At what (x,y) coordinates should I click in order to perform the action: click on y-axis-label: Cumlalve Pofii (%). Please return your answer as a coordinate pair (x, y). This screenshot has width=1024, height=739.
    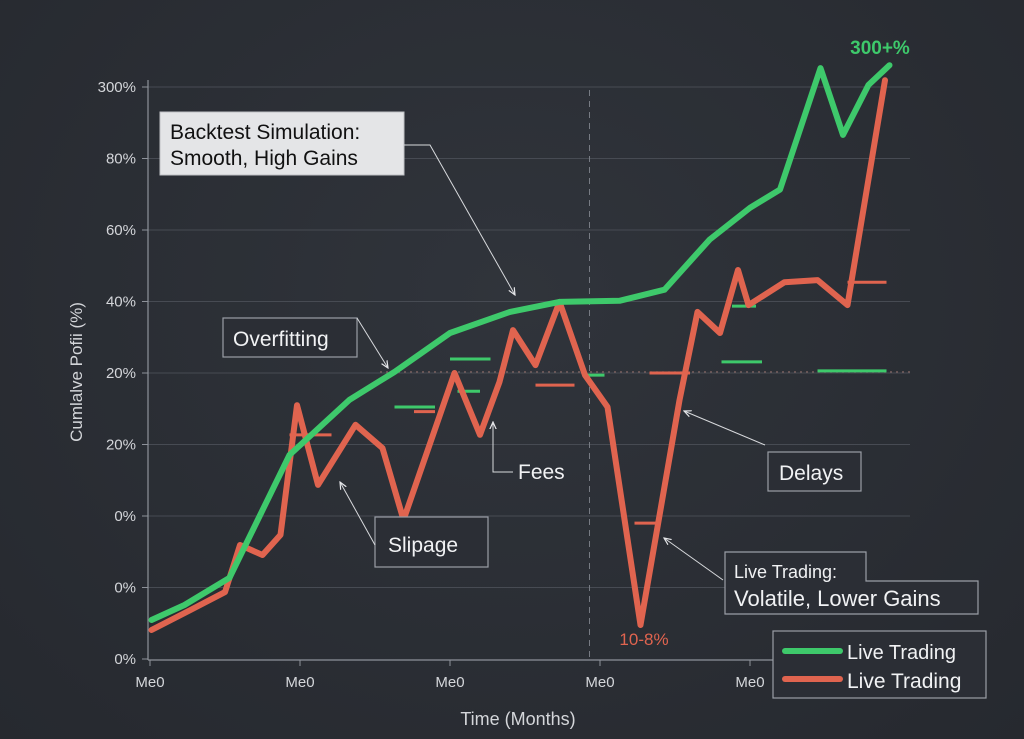
    Looking at the image, I should click on (76, 372).